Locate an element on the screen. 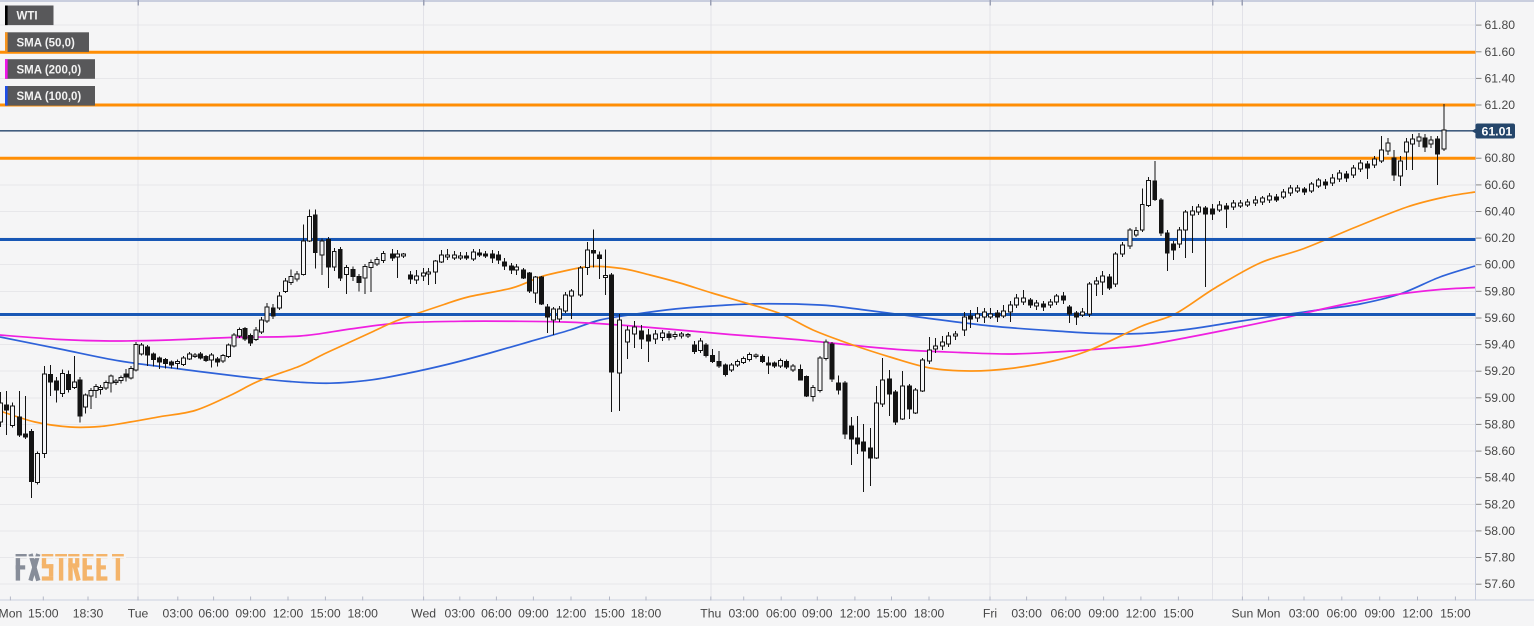  svg-text: 58.60 is located at coordinates (1500, 451).